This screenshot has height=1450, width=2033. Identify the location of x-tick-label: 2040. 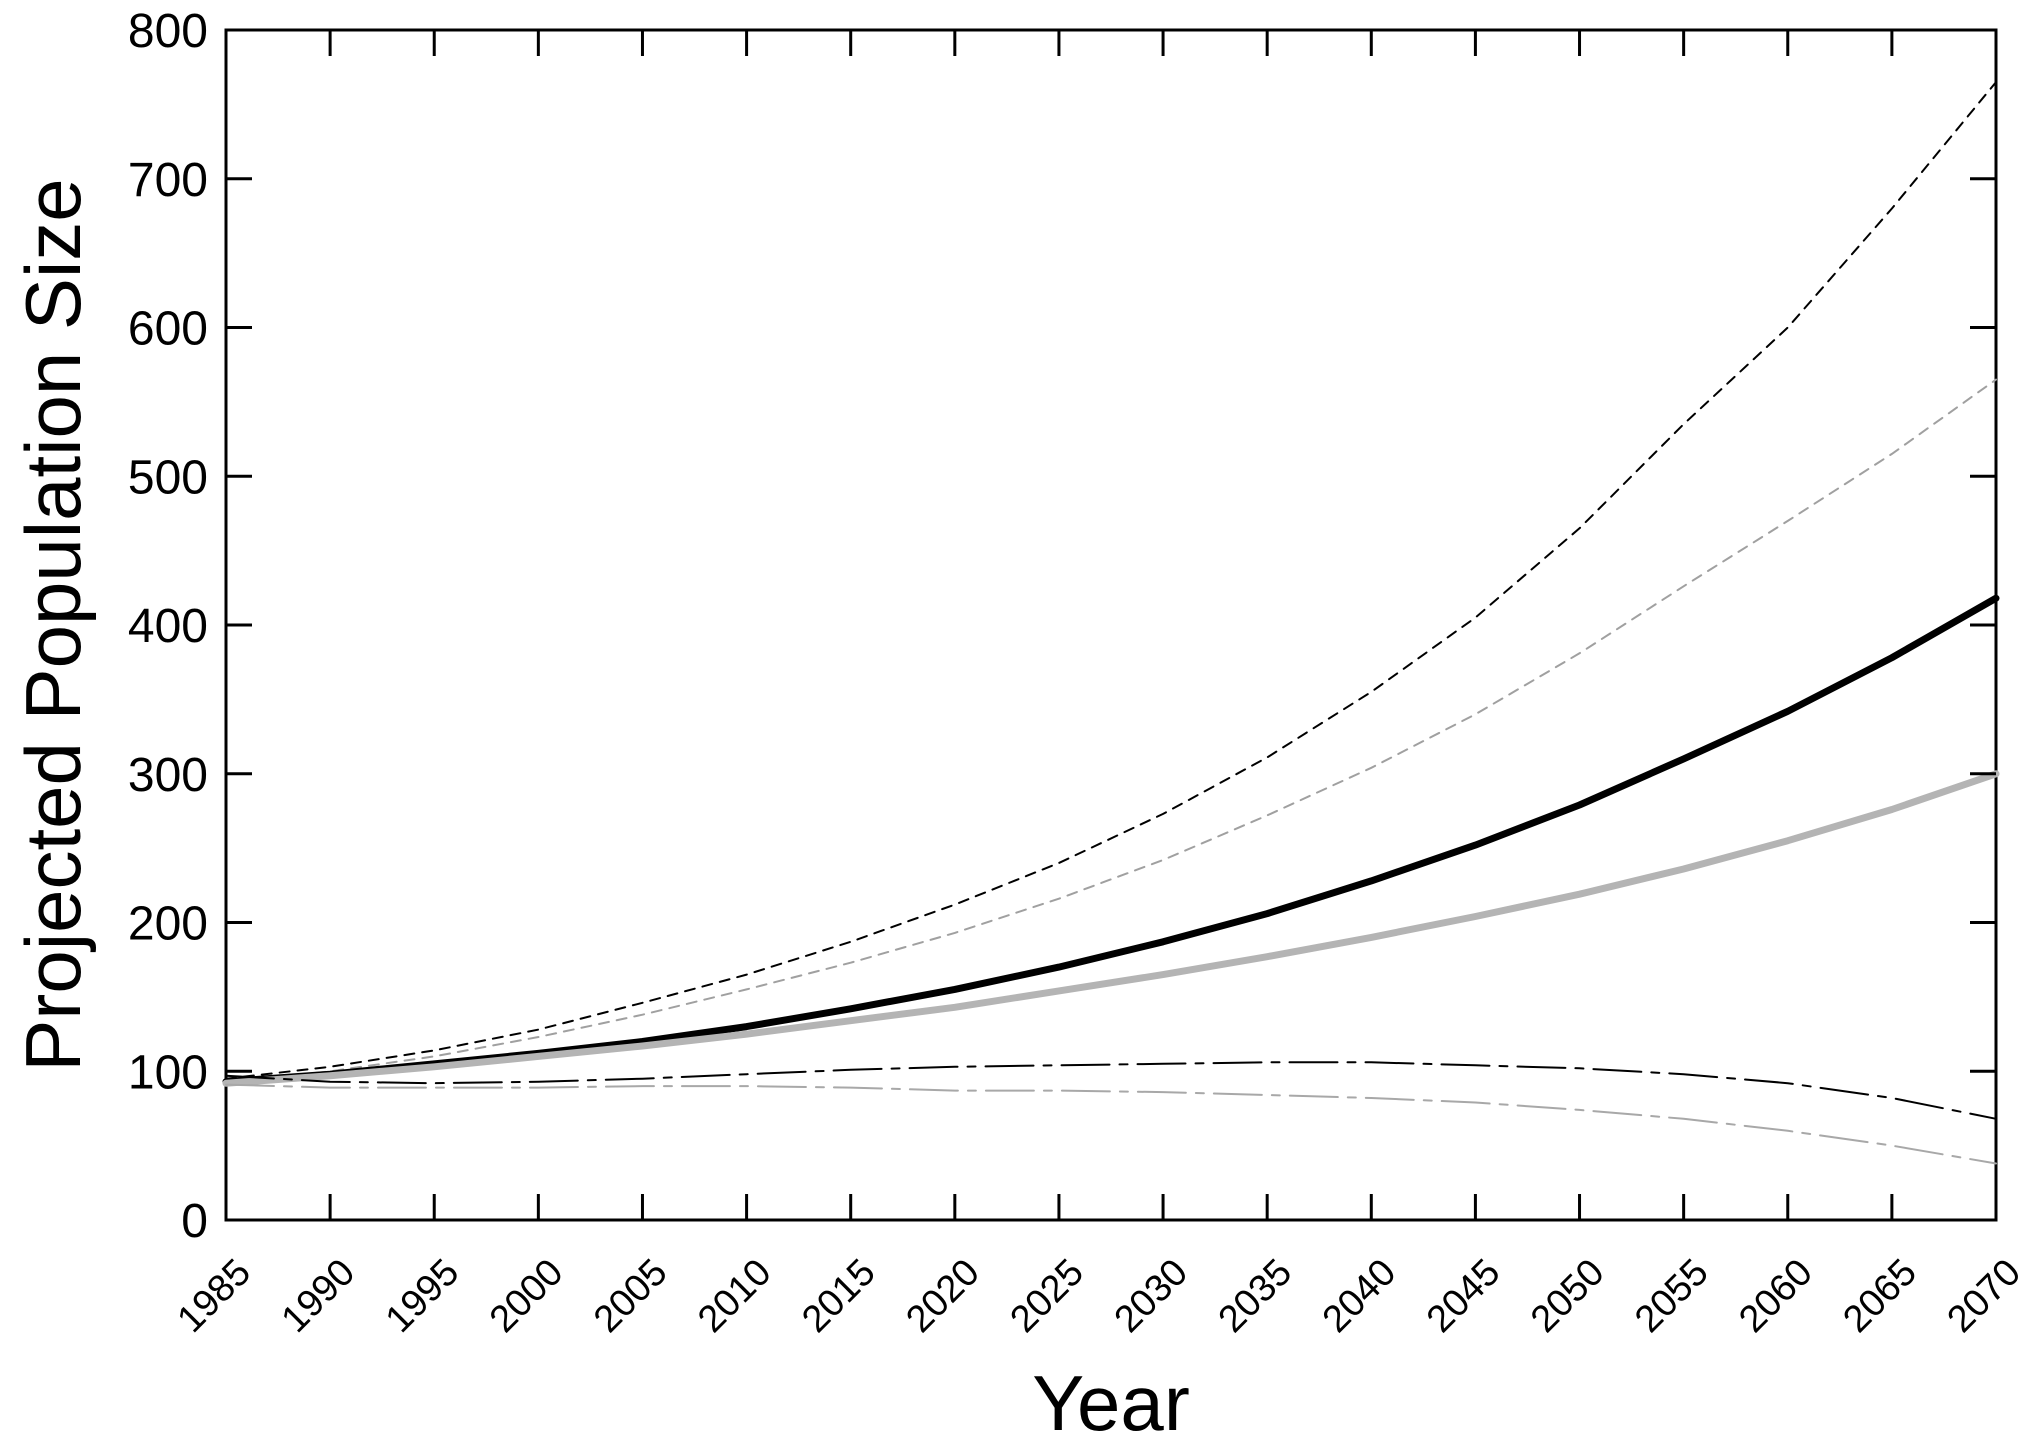
(1359, 1295).